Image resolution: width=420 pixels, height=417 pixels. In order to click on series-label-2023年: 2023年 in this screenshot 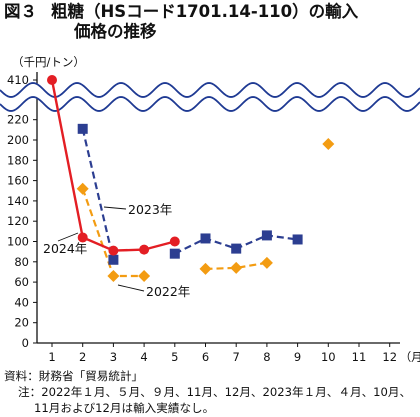, I will do `click(150, 209)`.